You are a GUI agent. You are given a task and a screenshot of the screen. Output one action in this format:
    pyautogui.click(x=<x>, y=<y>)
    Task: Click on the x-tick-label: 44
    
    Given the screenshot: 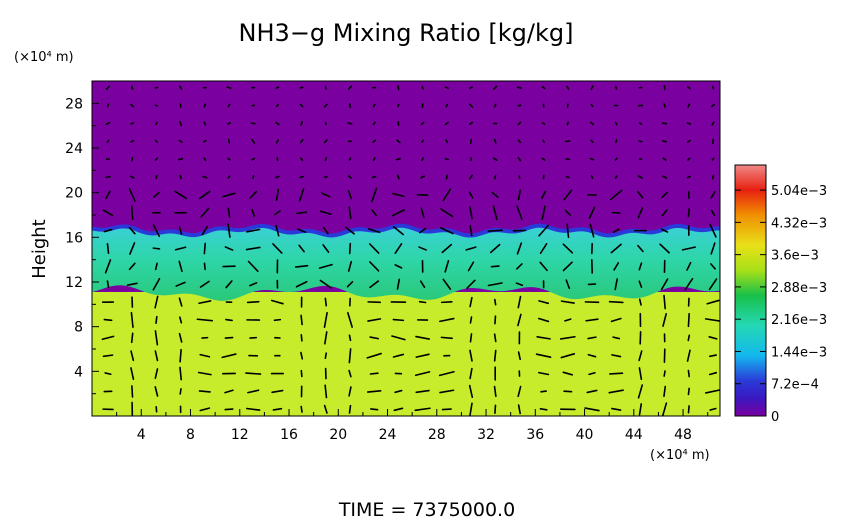 What is the action you would take?
    pyautogui.click(x=634, y=435)
    